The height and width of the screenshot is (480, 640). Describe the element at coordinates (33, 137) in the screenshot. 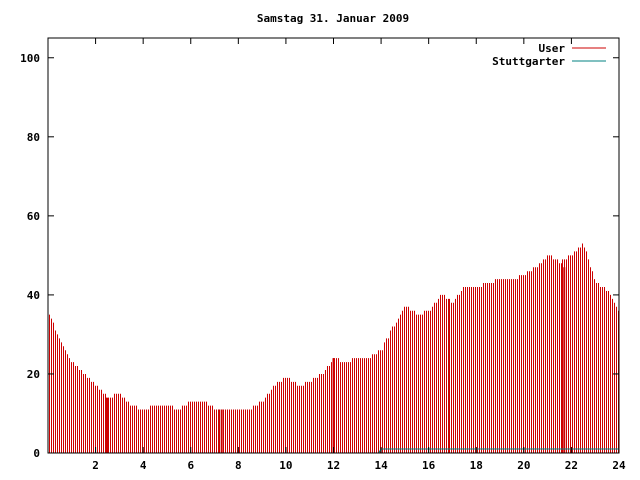

I see `y-tick-label: 80` at that location.